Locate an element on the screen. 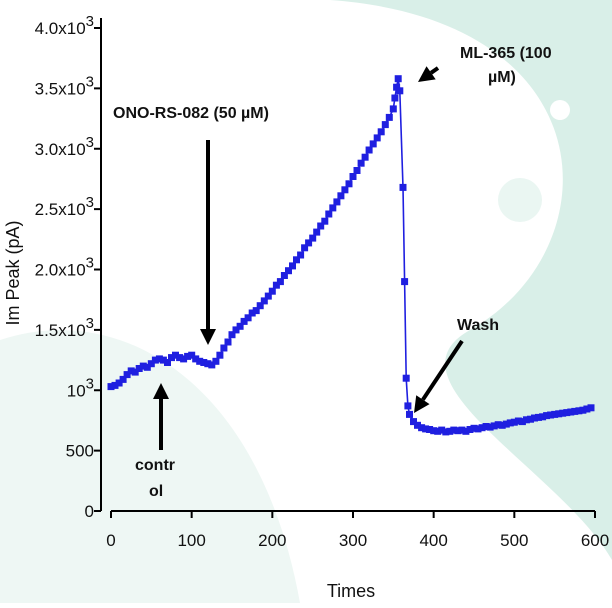 This screenshot has width=612, height=608. x-tick-label: 500 is located at coordinates (514, 540).